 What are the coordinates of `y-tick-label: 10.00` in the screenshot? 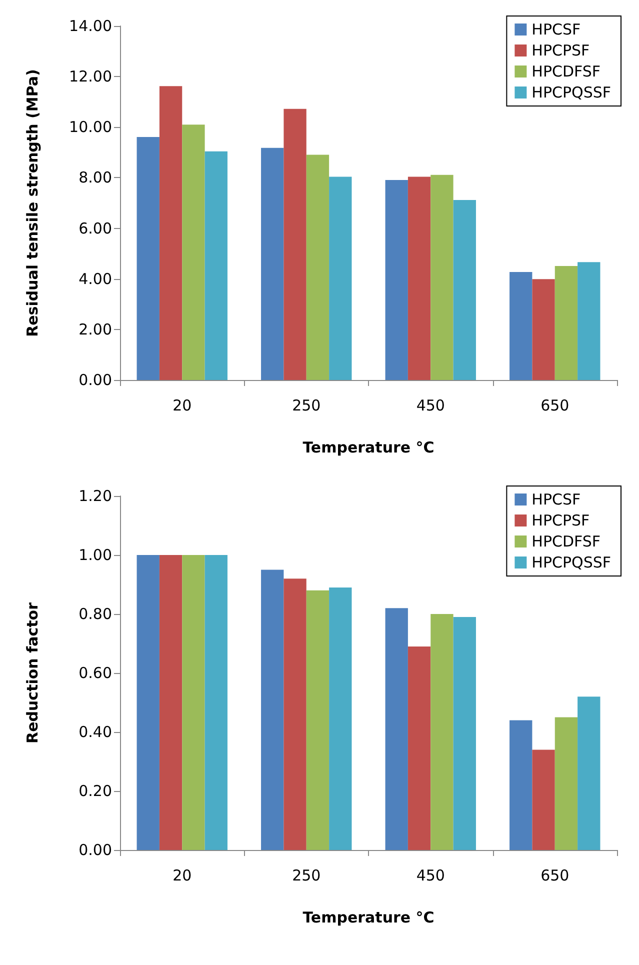 It's located at (90, 127).